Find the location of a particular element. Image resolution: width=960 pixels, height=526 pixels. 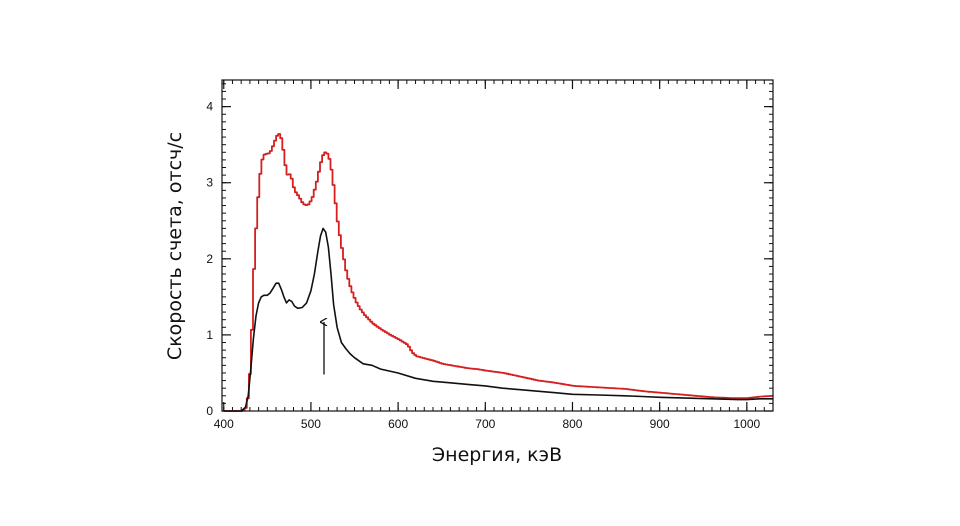

y-tick-label: 2 is located at coordinates (209, 259).